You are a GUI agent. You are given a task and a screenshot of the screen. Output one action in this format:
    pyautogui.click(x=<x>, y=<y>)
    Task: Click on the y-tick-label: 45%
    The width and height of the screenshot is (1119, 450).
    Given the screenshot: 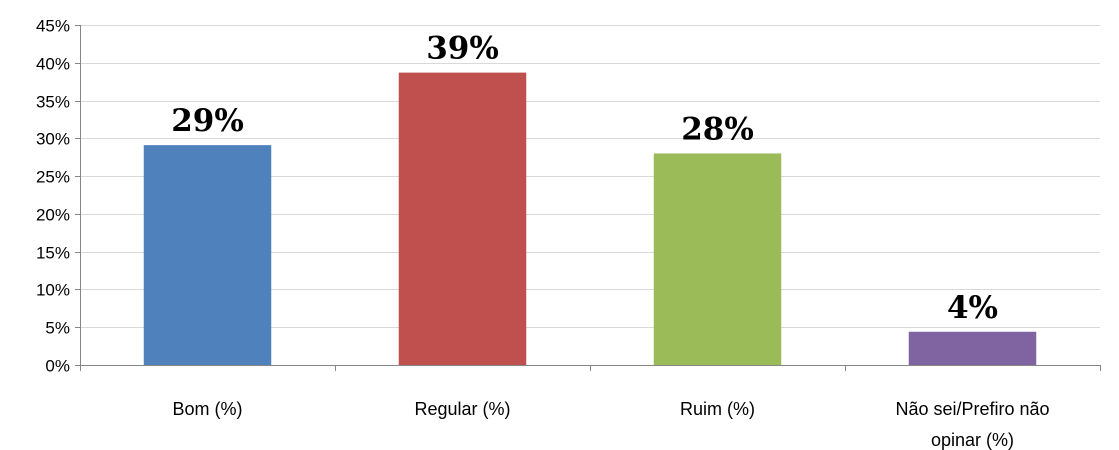 What is the action you would take?
    pyautogui.click(x=53, y=26)
    